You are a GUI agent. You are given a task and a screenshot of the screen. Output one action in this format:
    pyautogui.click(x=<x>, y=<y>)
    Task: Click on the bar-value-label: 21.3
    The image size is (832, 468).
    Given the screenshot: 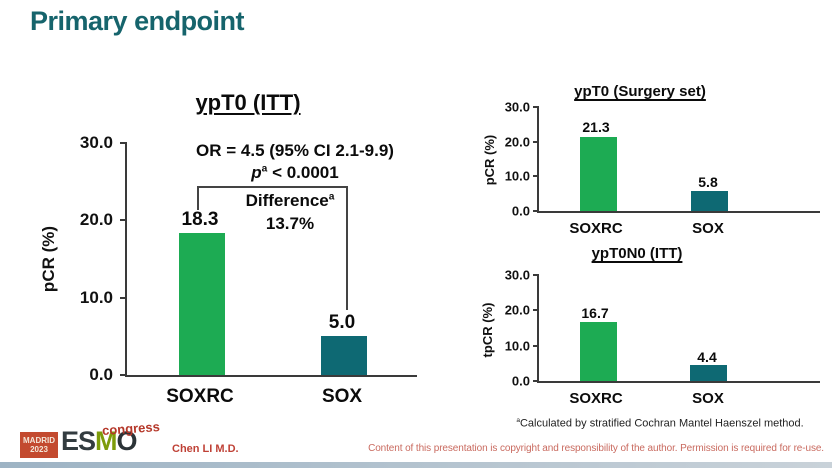 What is the action you would take?
    pyautogui.click(x=596, y=127)
    